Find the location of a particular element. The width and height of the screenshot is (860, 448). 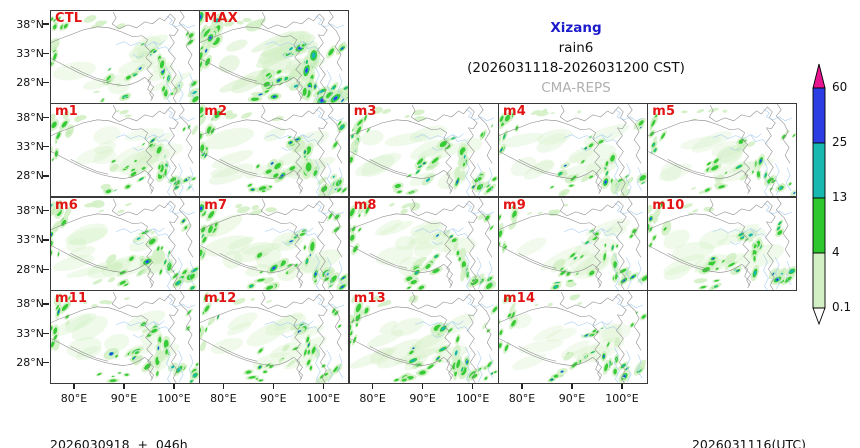

map-panel: MAX is located at coordinates (274, 57).